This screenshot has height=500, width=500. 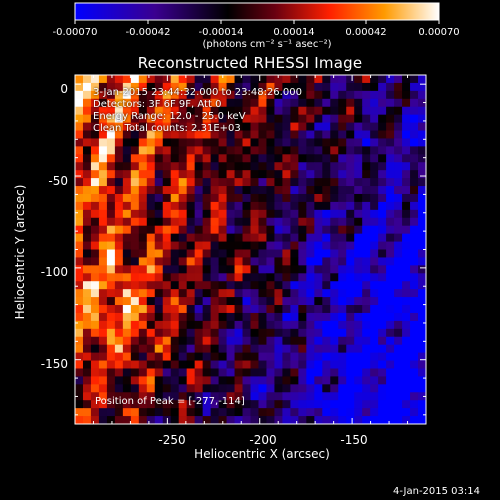 I want to click on y-axis-label: Heliocentric Y (arcsec), so click(x=20, y=252).